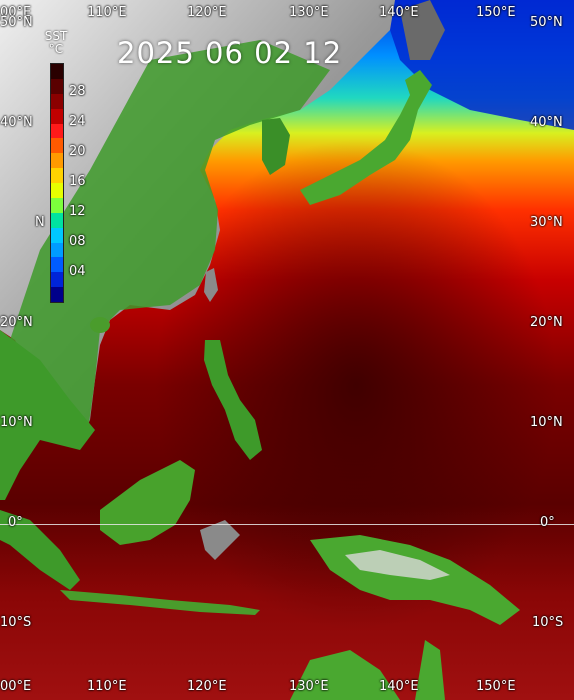 The image size is (574, 700). I want to click on legend-header: SST °C, so click(56, 43).